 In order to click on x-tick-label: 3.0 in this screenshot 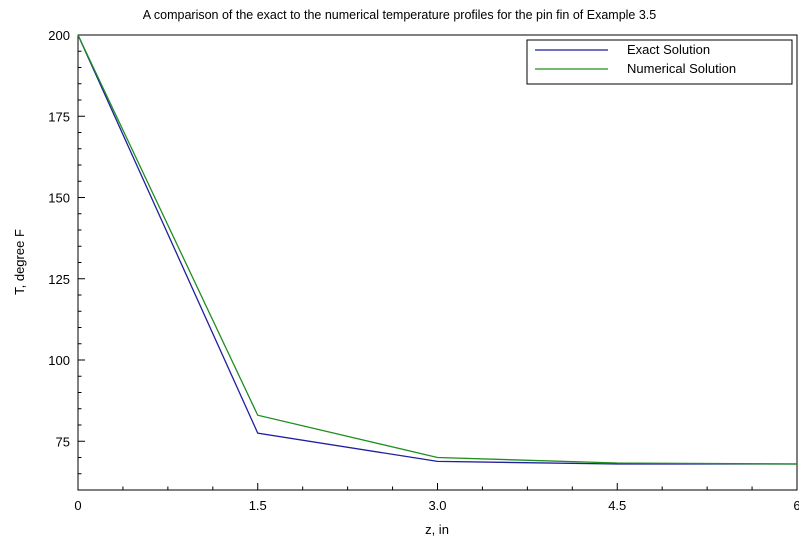, I will do `click(437, 505)`.